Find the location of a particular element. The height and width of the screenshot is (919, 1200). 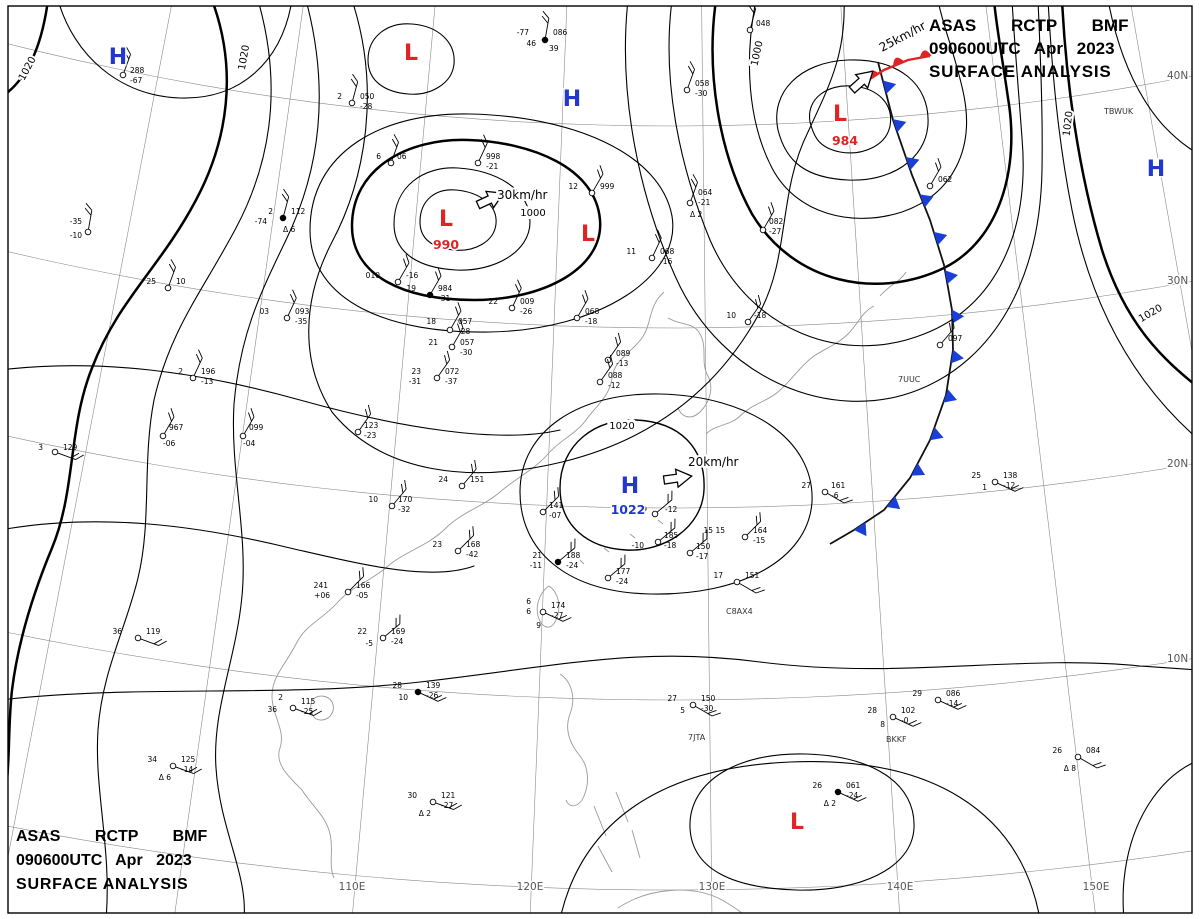

station-value: 062 is located at coordinates (945, 179).